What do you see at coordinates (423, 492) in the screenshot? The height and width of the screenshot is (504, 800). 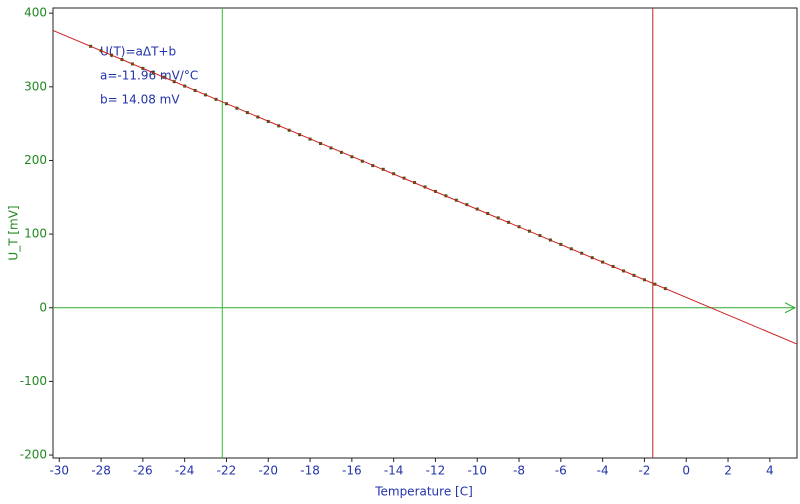 I see `x-axis-label: Temperature [C]` at bounding box center [423, 492].